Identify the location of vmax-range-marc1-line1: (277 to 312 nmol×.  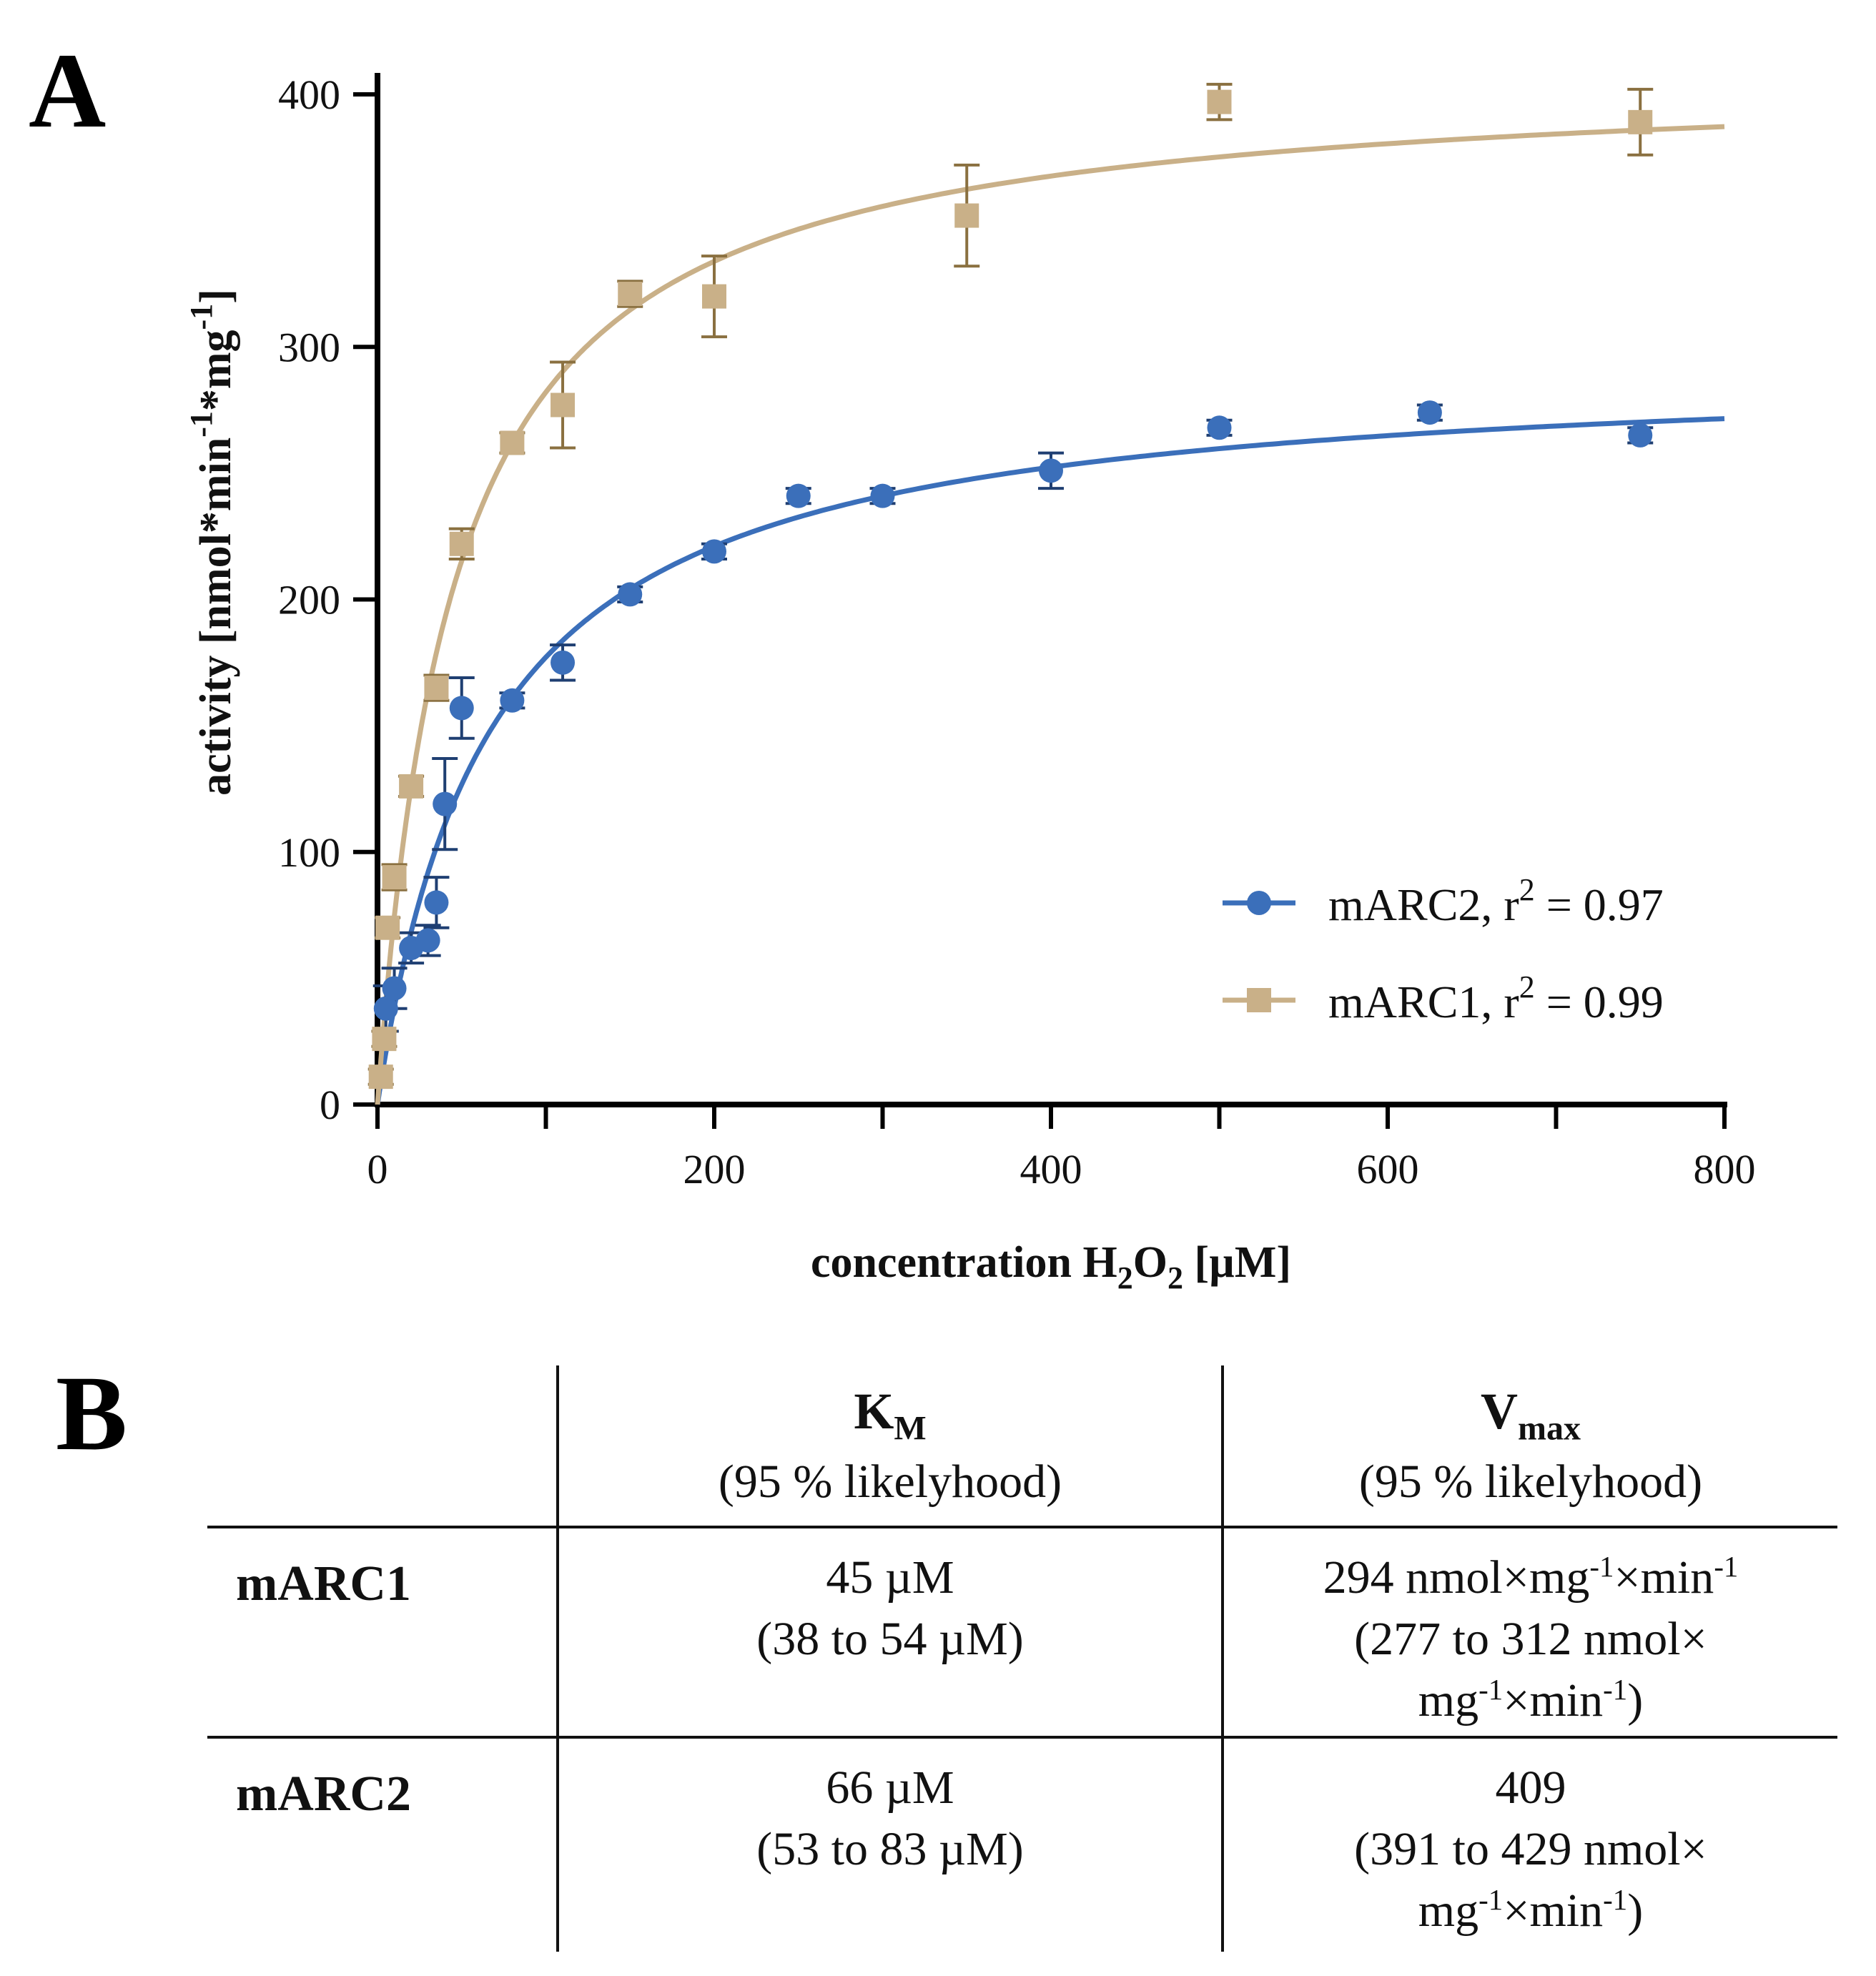
(1530, 1638).